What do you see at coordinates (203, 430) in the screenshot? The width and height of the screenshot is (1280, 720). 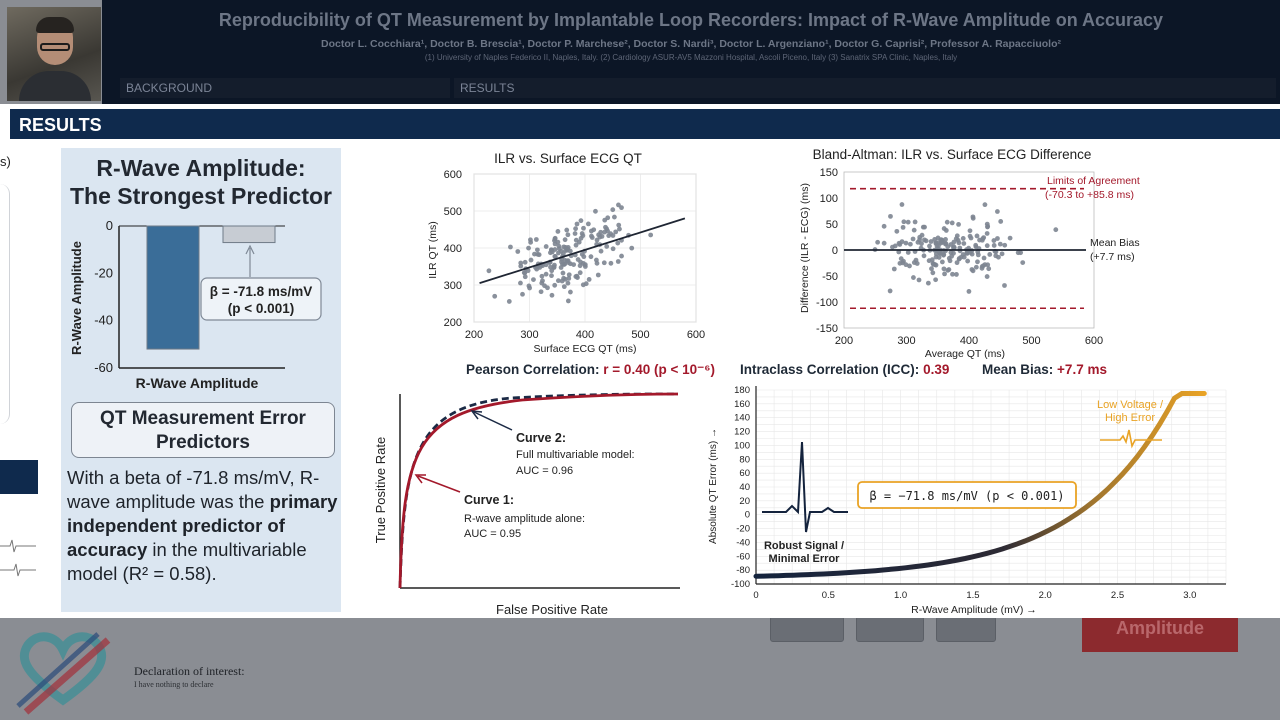 I see `error-predictors-box: QT Measurement Error Predictors` at bounding box center [203, 430].